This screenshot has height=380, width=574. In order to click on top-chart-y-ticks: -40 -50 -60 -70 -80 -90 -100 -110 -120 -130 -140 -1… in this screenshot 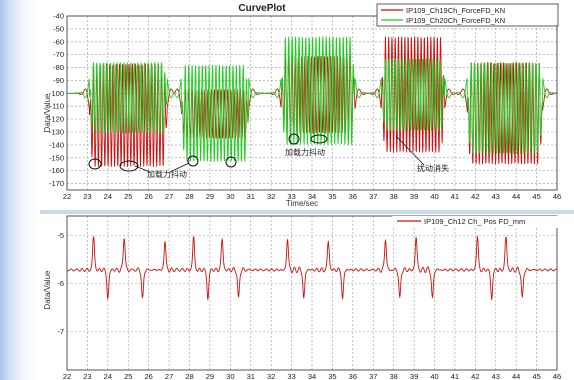, I will do `click(56, 100)`.